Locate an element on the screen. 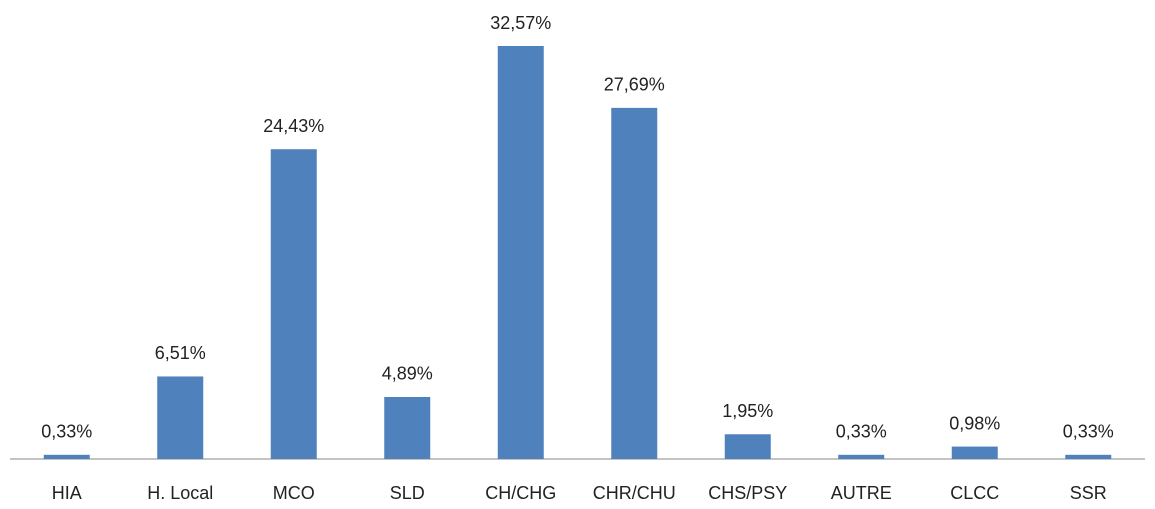 This screenshot has width=1155, height=509. x-tick-label: H. Local is located at coordinates (180, 493).